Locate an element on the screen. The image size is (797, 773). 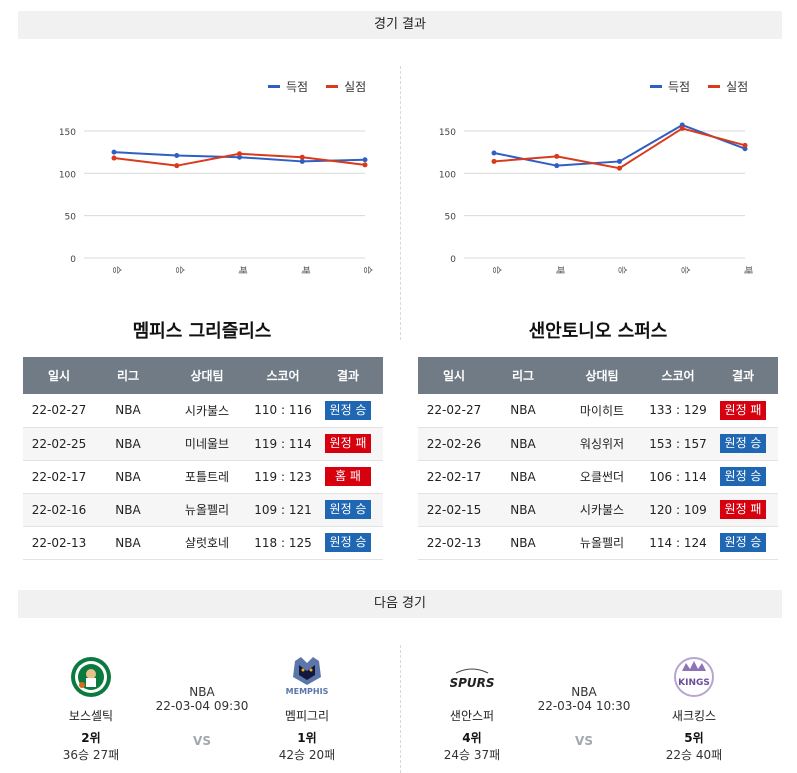
cell-score: 109 : 121 is located at coordinates (283, 510).